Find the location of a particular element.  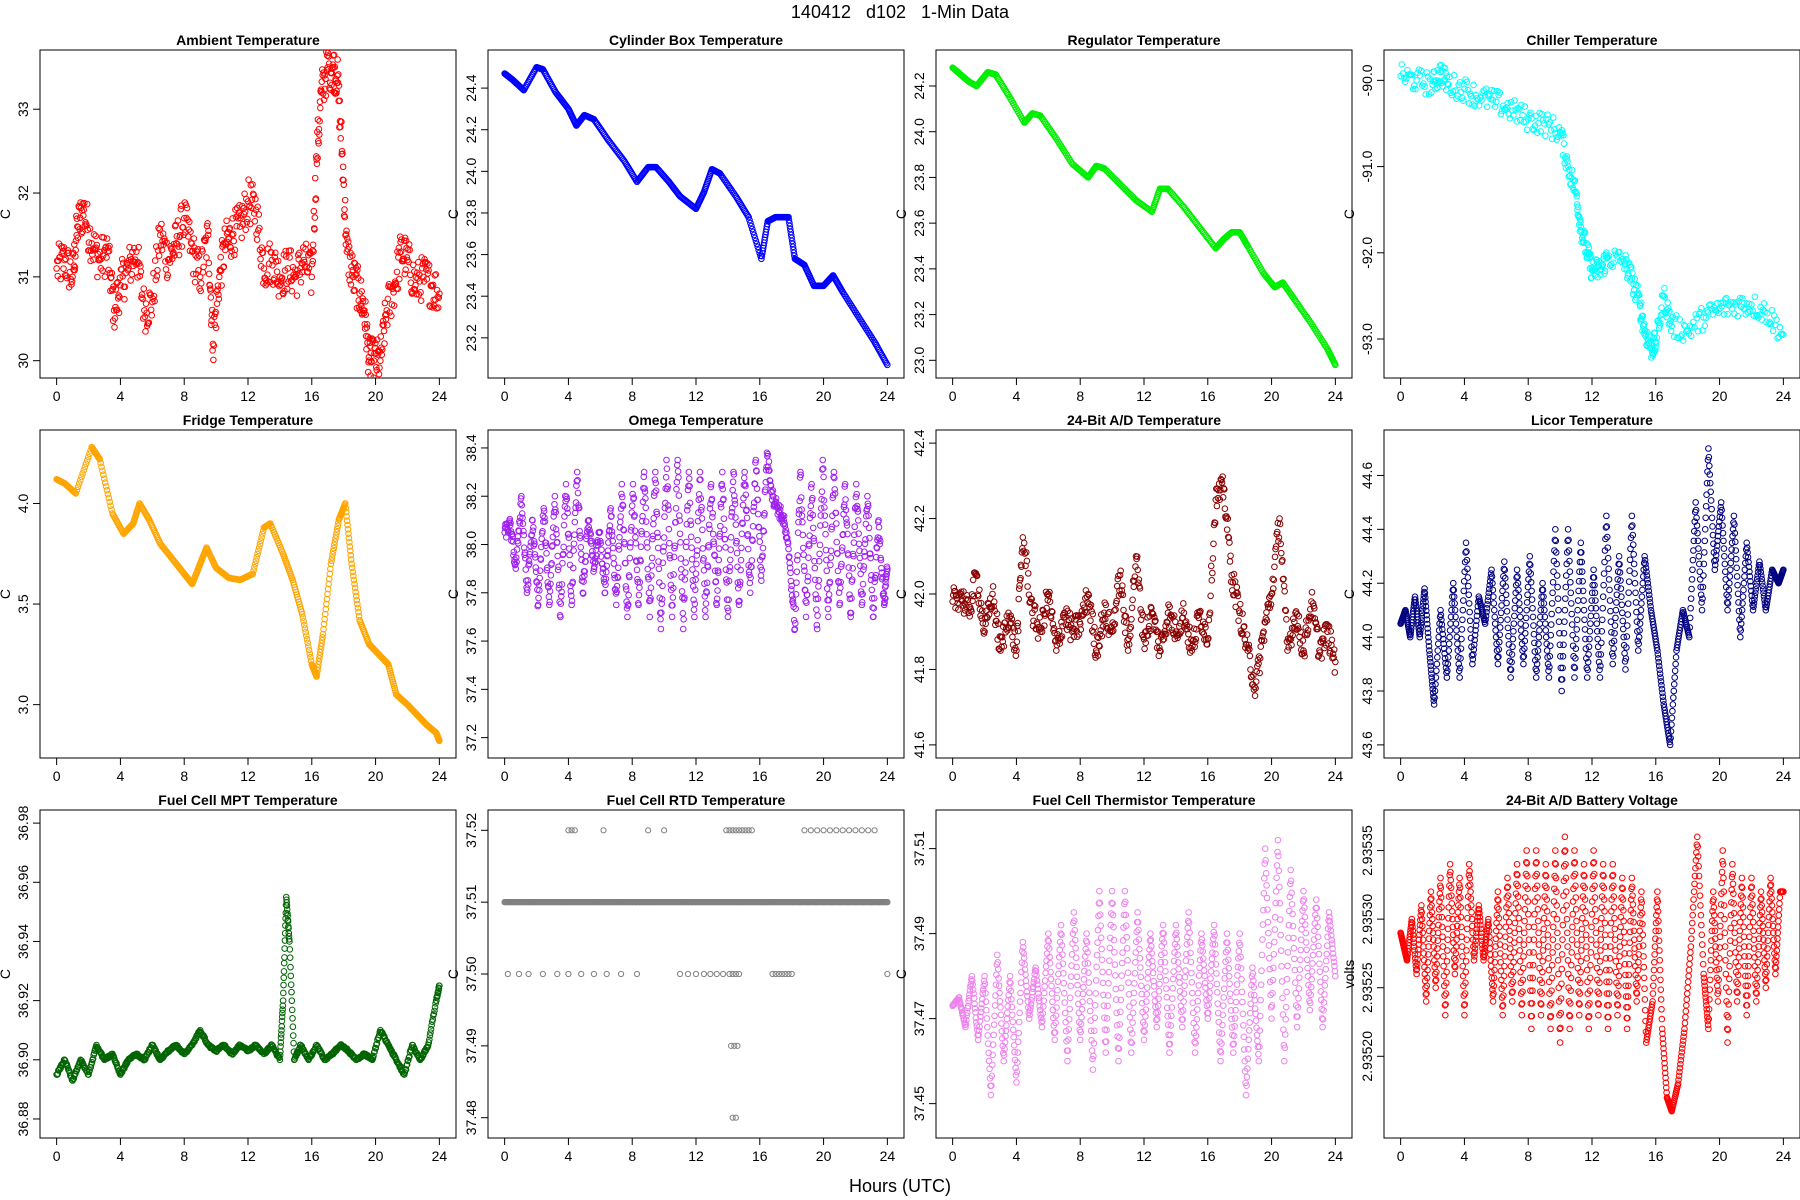

x-tick-label: 12 is located at coordinates (1592, 776).